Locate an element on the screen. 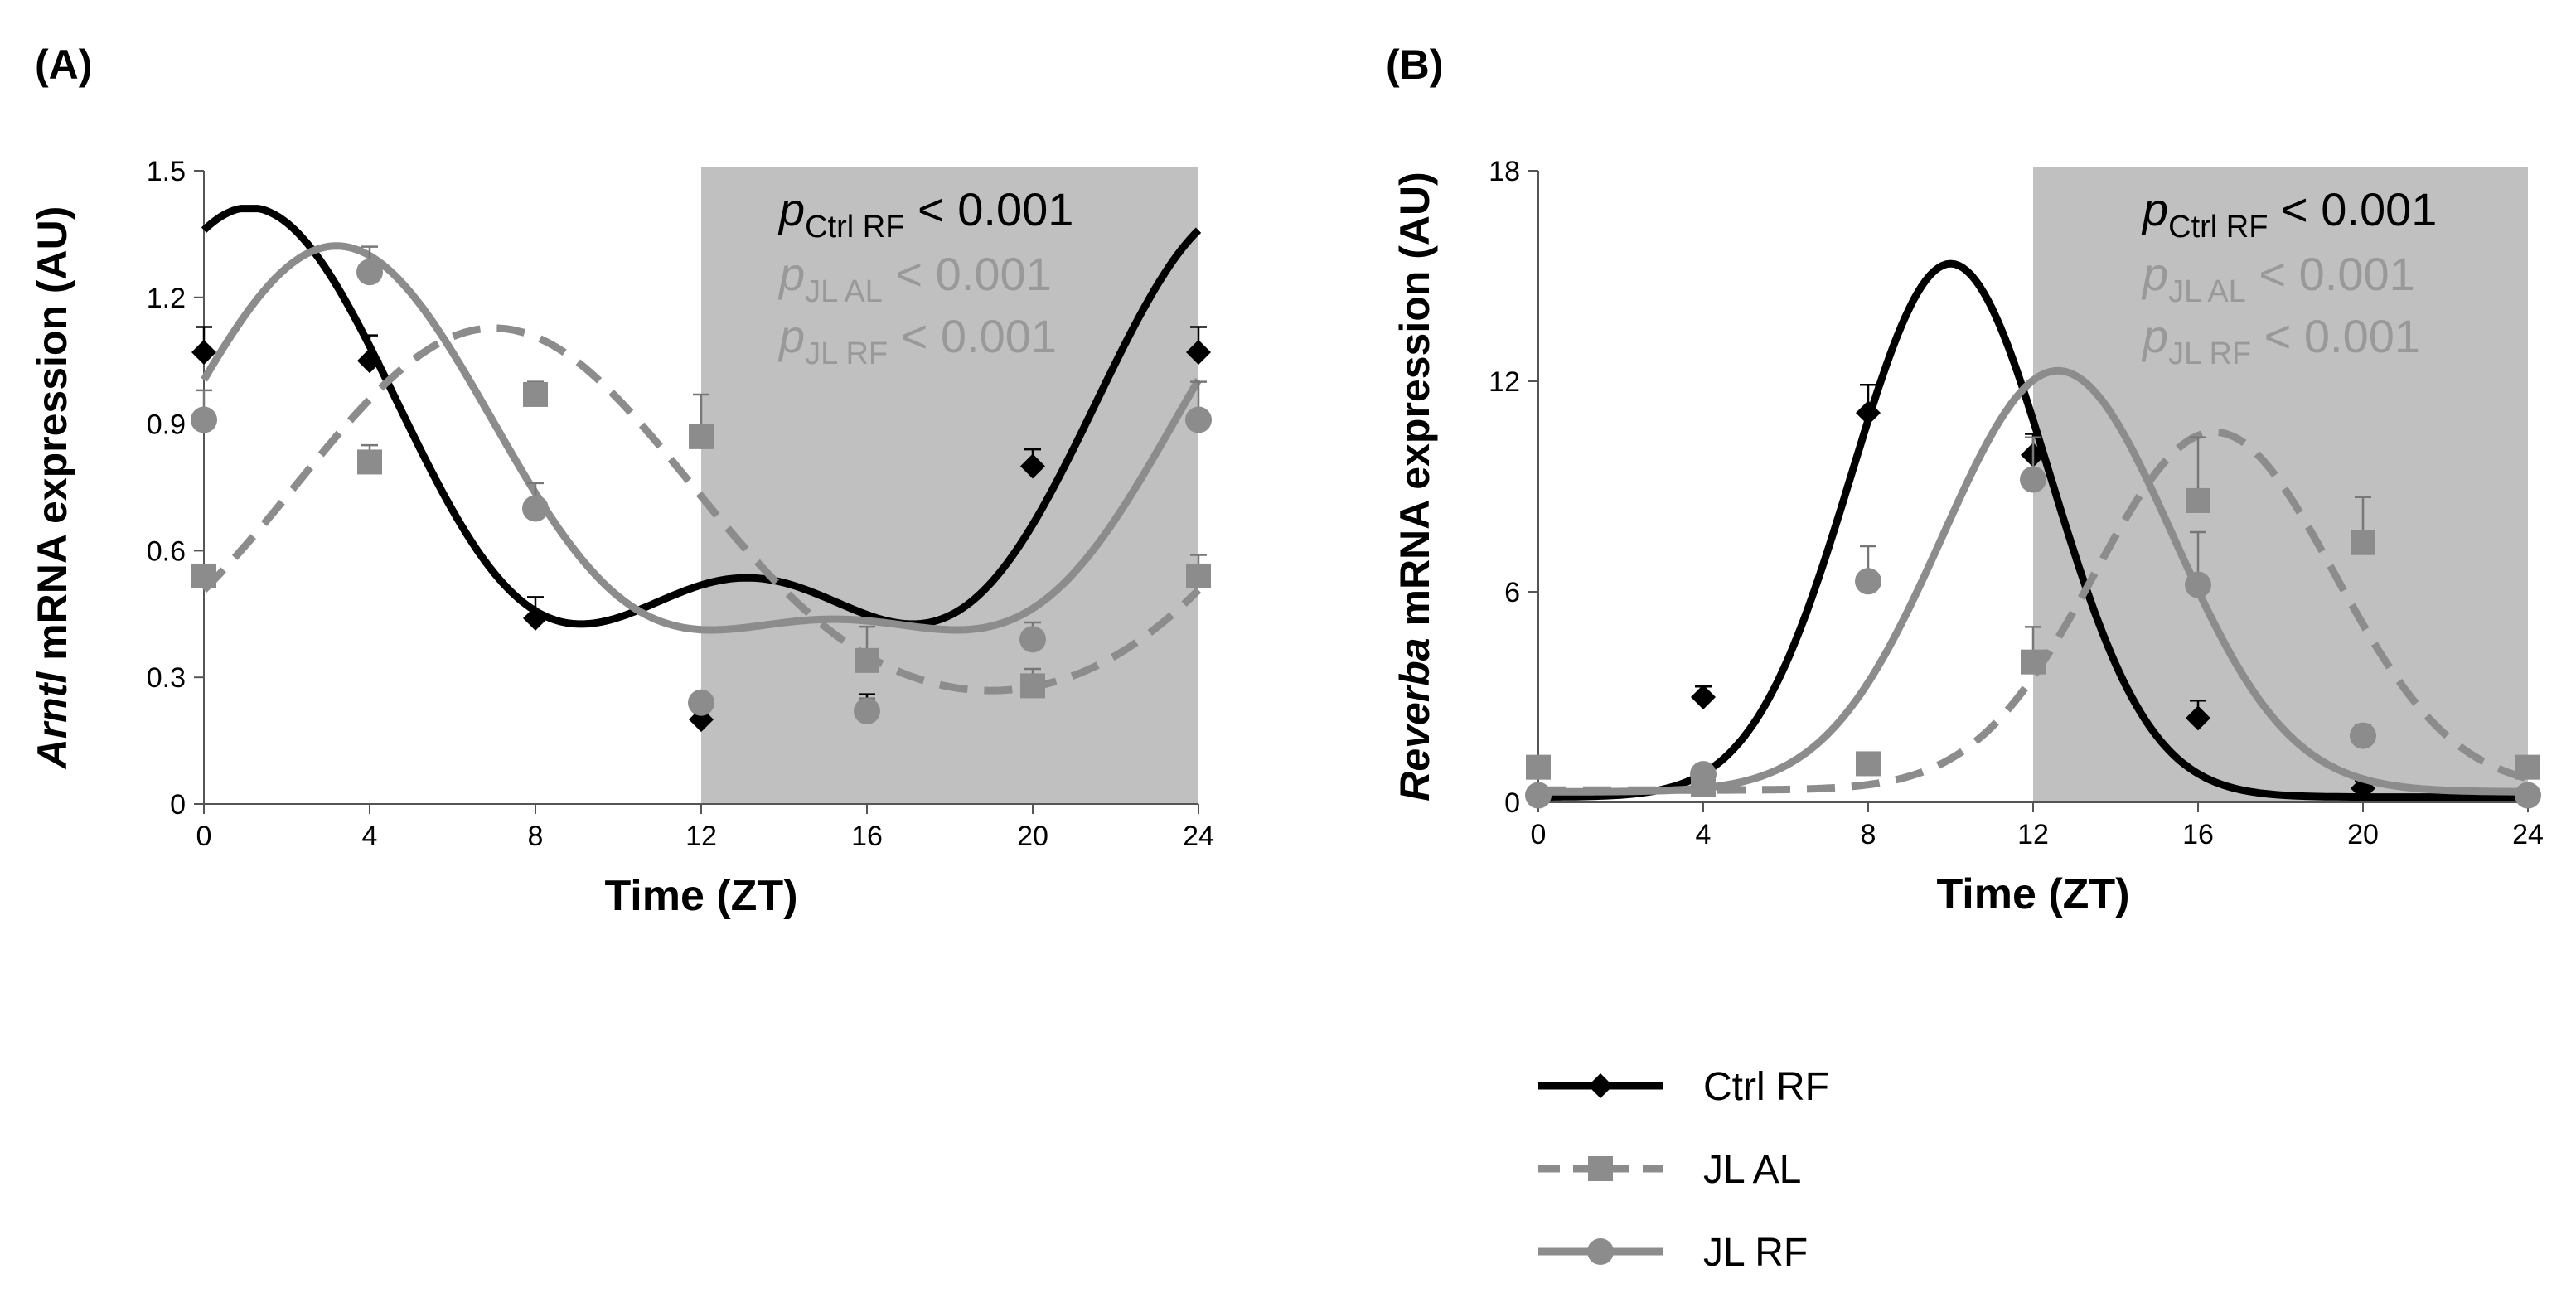 This screenshot has height=1293, width=2576. panel-label: (B) is located at coordinates (1414, 65).